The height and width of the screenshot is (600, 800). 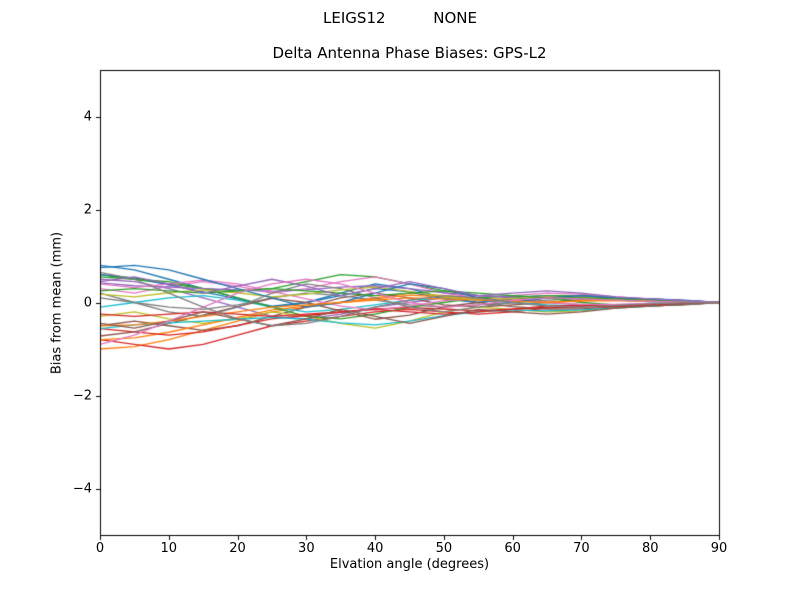 What do you see at coordinates (57, 303) in the screenshot?
I see `y-axis-label: Bias from mean (mm)` at bounding box center [57, 303].